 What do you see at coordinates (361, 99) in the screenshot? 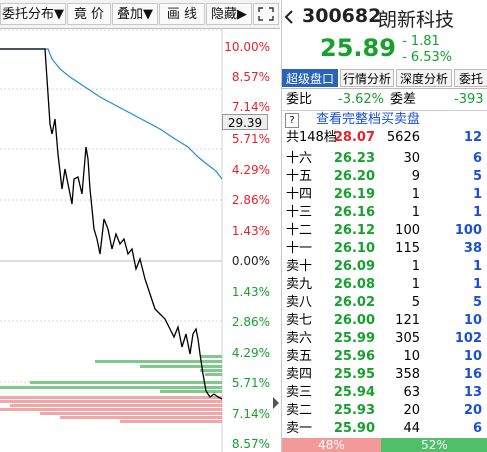
I see `order-ratio-value: -3.62%` at bounding box center [361, 99].